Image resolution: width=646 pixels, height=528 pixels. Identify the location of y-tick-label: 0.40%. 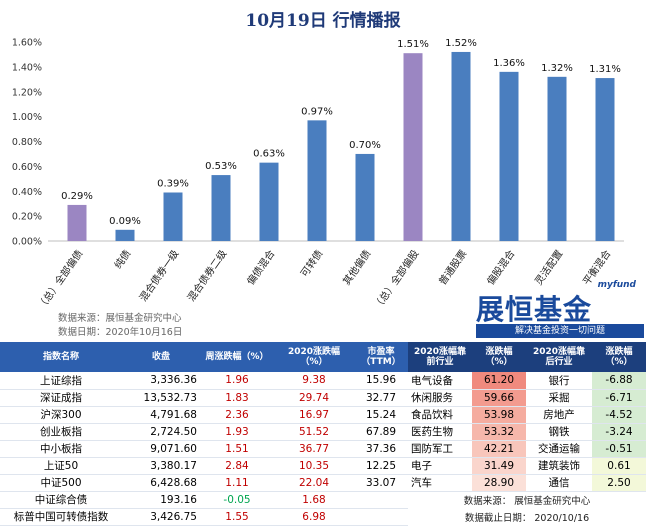
(27, 192).